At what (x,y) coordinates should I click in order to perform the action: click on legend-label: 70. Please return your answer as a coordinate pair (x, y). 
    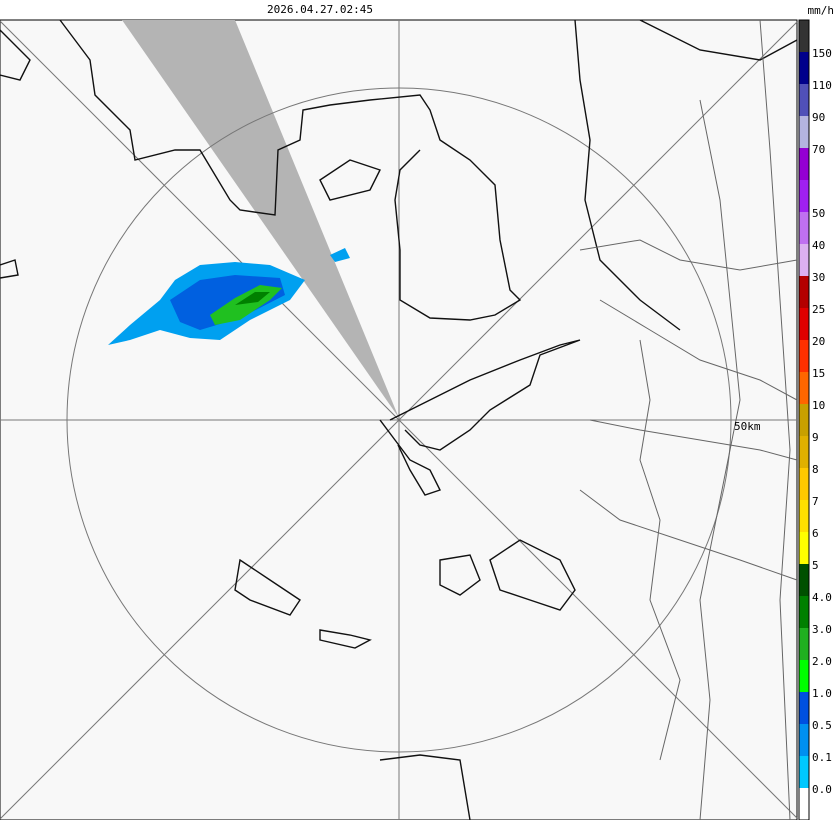
    Looking at the image, I should click on (818, 149).